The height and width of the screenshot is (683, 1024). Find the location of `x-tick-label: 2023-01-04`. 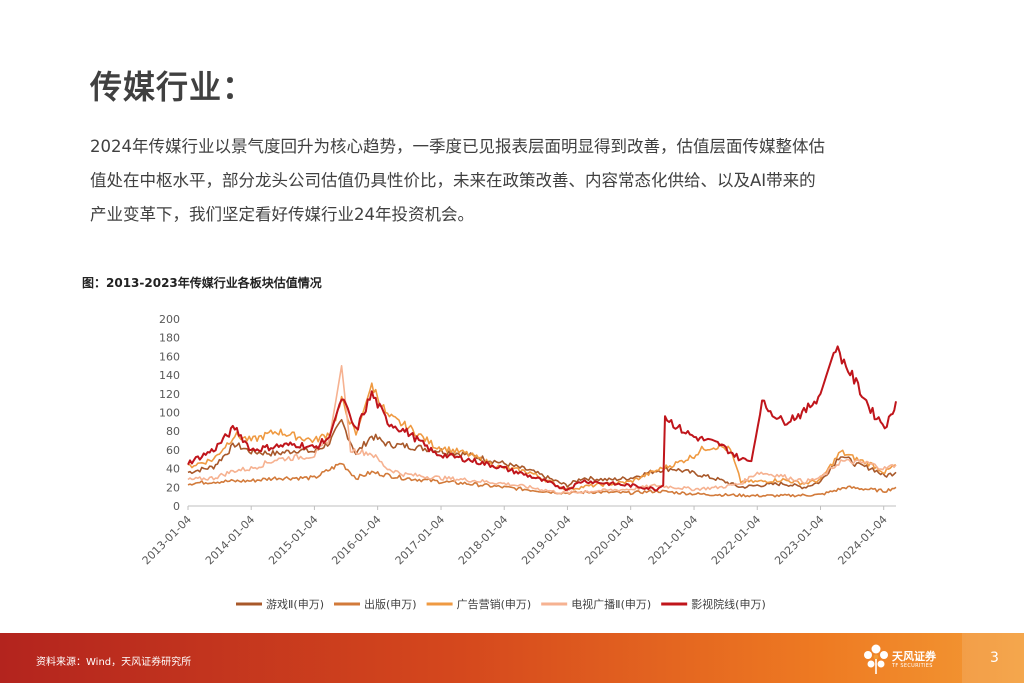

x-tick-label: 2023-01-04 is located at coordinates (799, 540).